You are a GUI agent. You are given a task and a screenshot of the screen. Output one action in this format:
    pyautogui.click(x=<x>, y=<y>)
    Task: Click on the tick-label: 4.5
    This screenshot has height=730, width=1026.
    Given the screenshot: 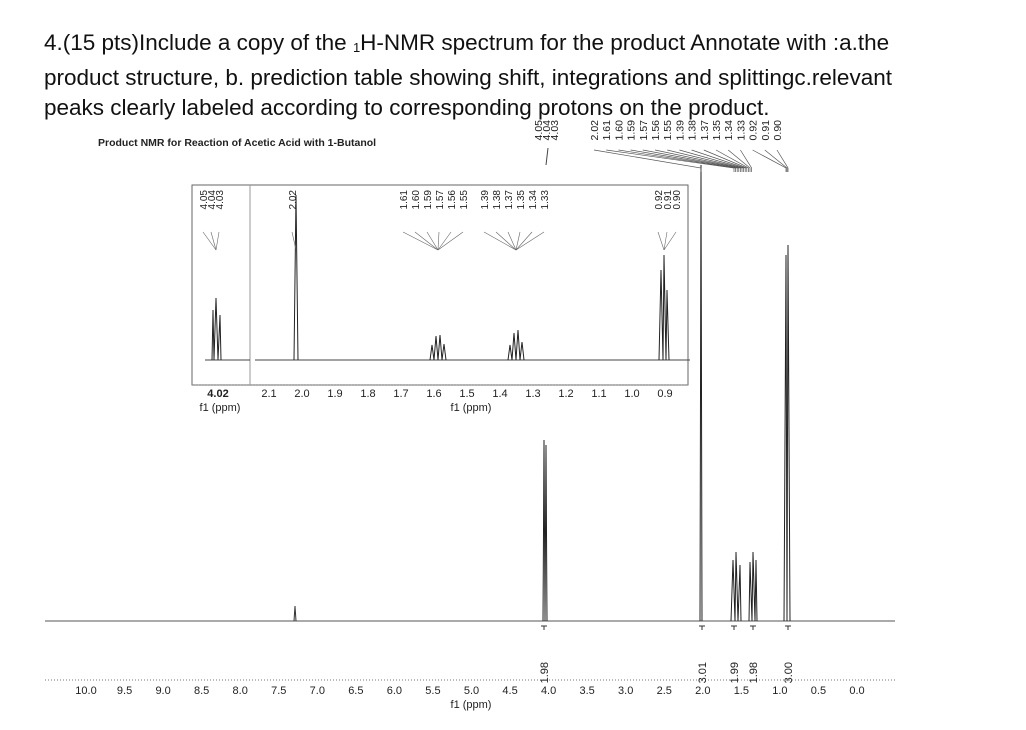 What is the action you would take?
    pyautogui.click(x=509, y=691)
    